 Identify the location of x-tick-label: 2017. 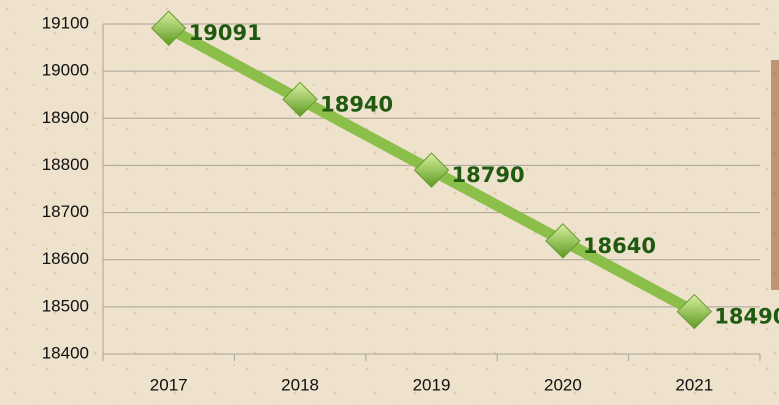
(169, 384).